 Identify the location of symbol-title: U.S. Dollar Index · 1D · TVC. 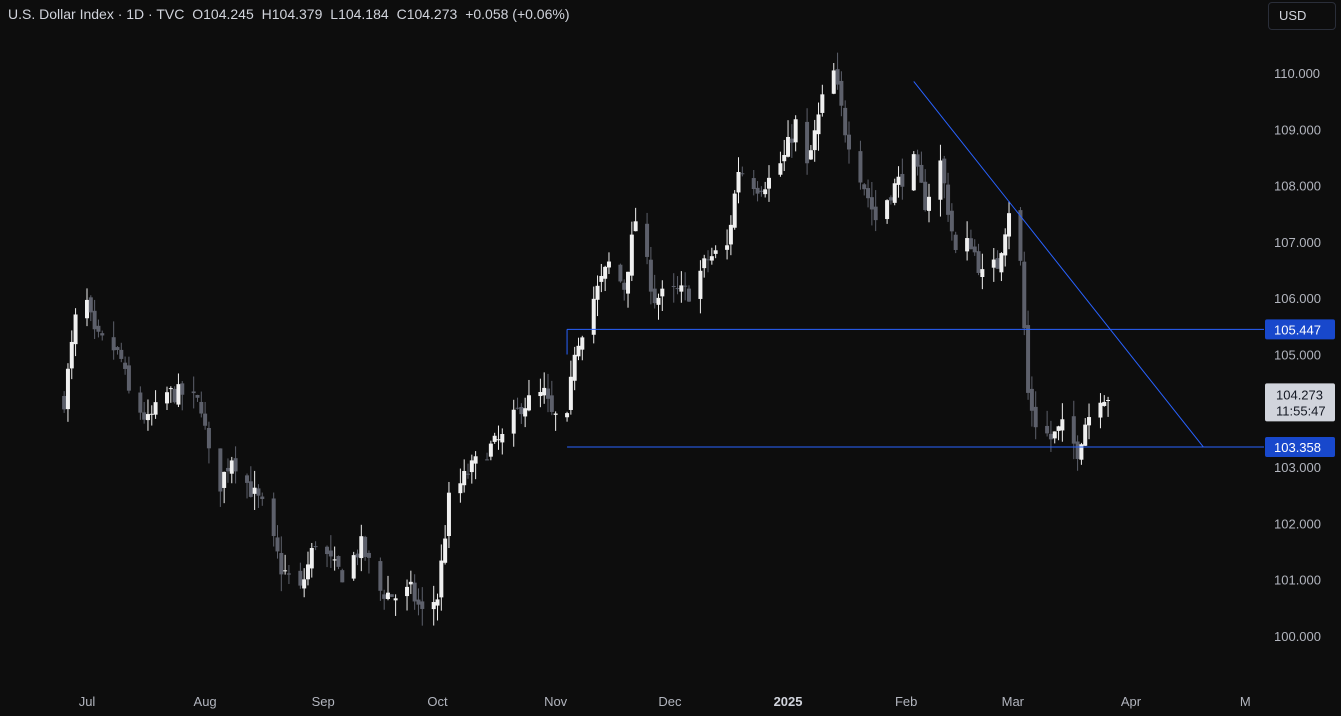
(96, 14).